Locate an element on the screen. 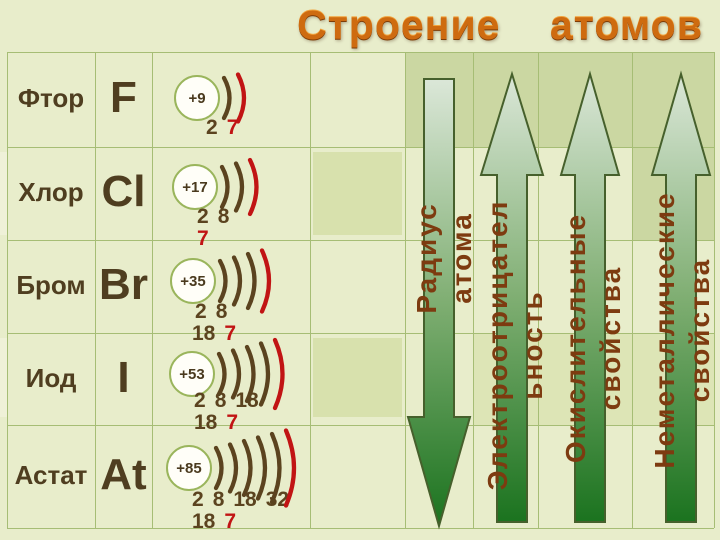 This screenshot has height=540, width=720. nucleus: +85 is located at coordinates (189, 468).